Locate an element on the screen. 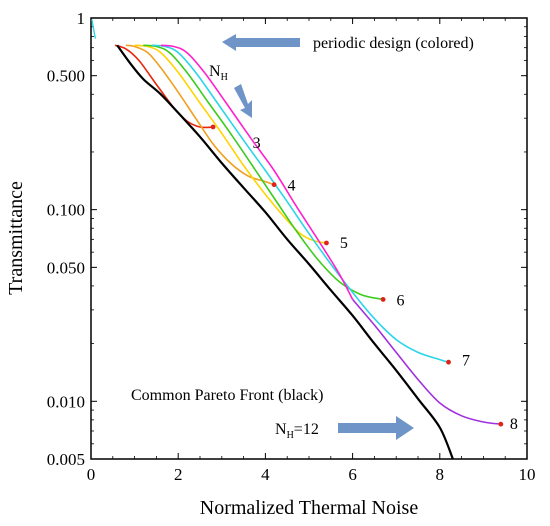 The image size is (550, 526). nh12-subscript: H is located at coordinates (290, 435).